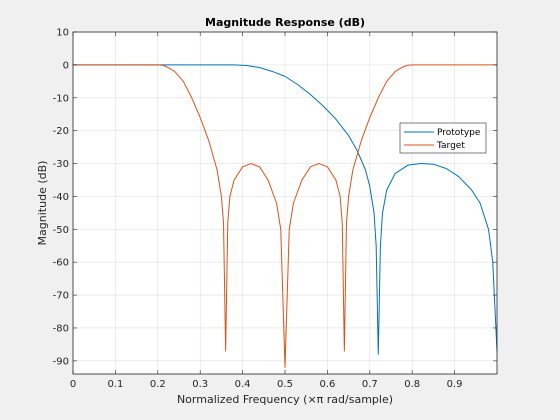 Image resolution: width=560 pixels, height=420 pixels. Describe the element at coordinates (66, 65) in the screenshot. I see `y-tick-label: 0` at that location.